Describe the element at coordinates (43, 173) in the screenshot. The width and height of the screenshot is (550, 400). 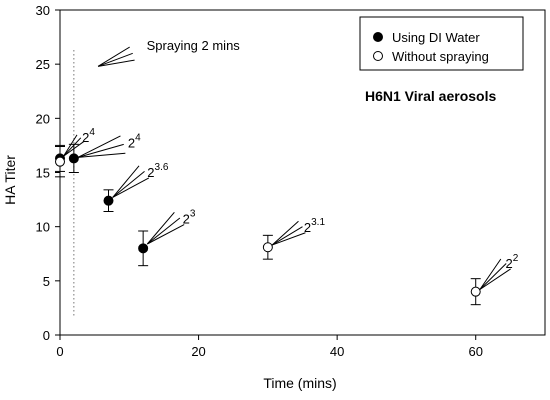
I see `y-tick-label: 15` at that location.